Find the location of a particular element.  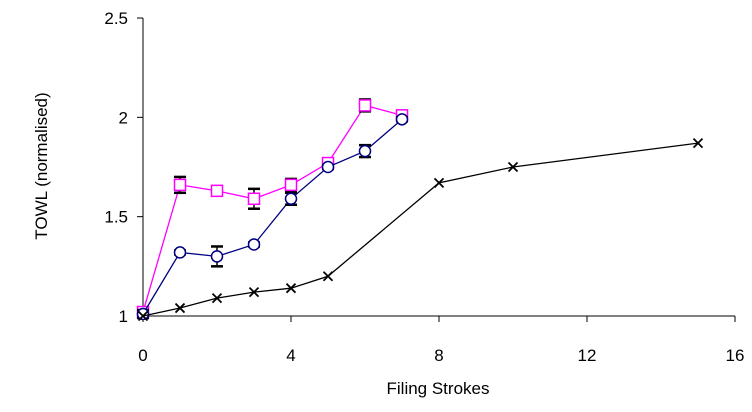

x-tick-label: 4 is located at coordinates (290, 355).